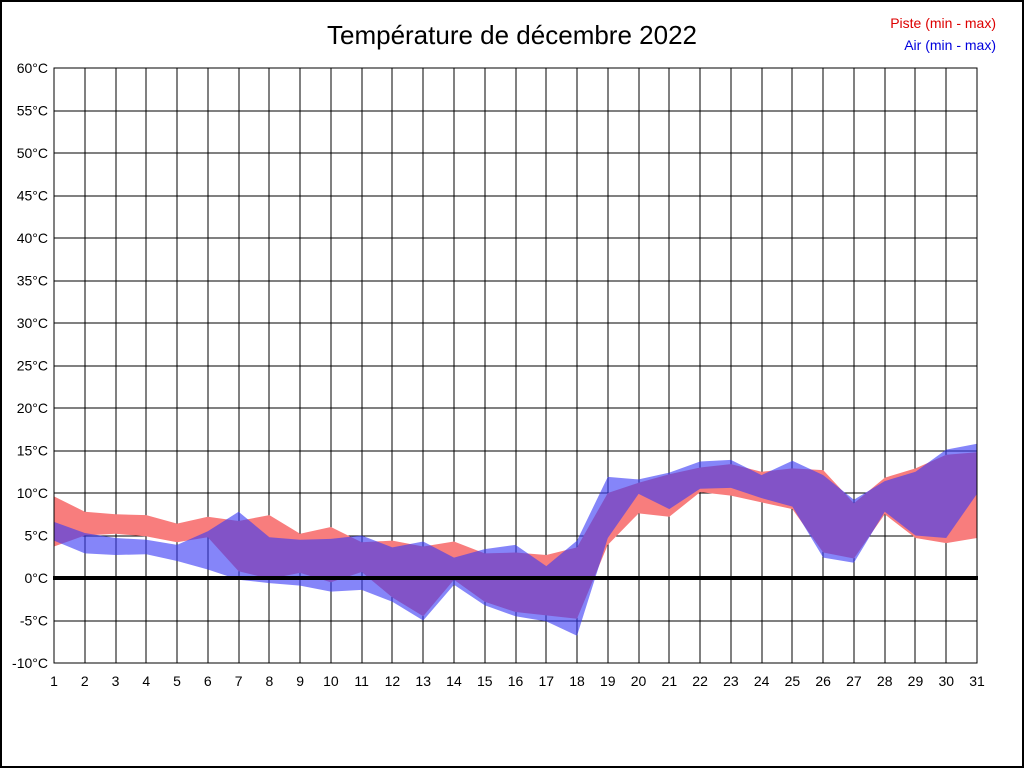  Describe the element at coordinates (950, 45) in the screenshot. I see `legend-item-air: Air (min - max)` at that location.